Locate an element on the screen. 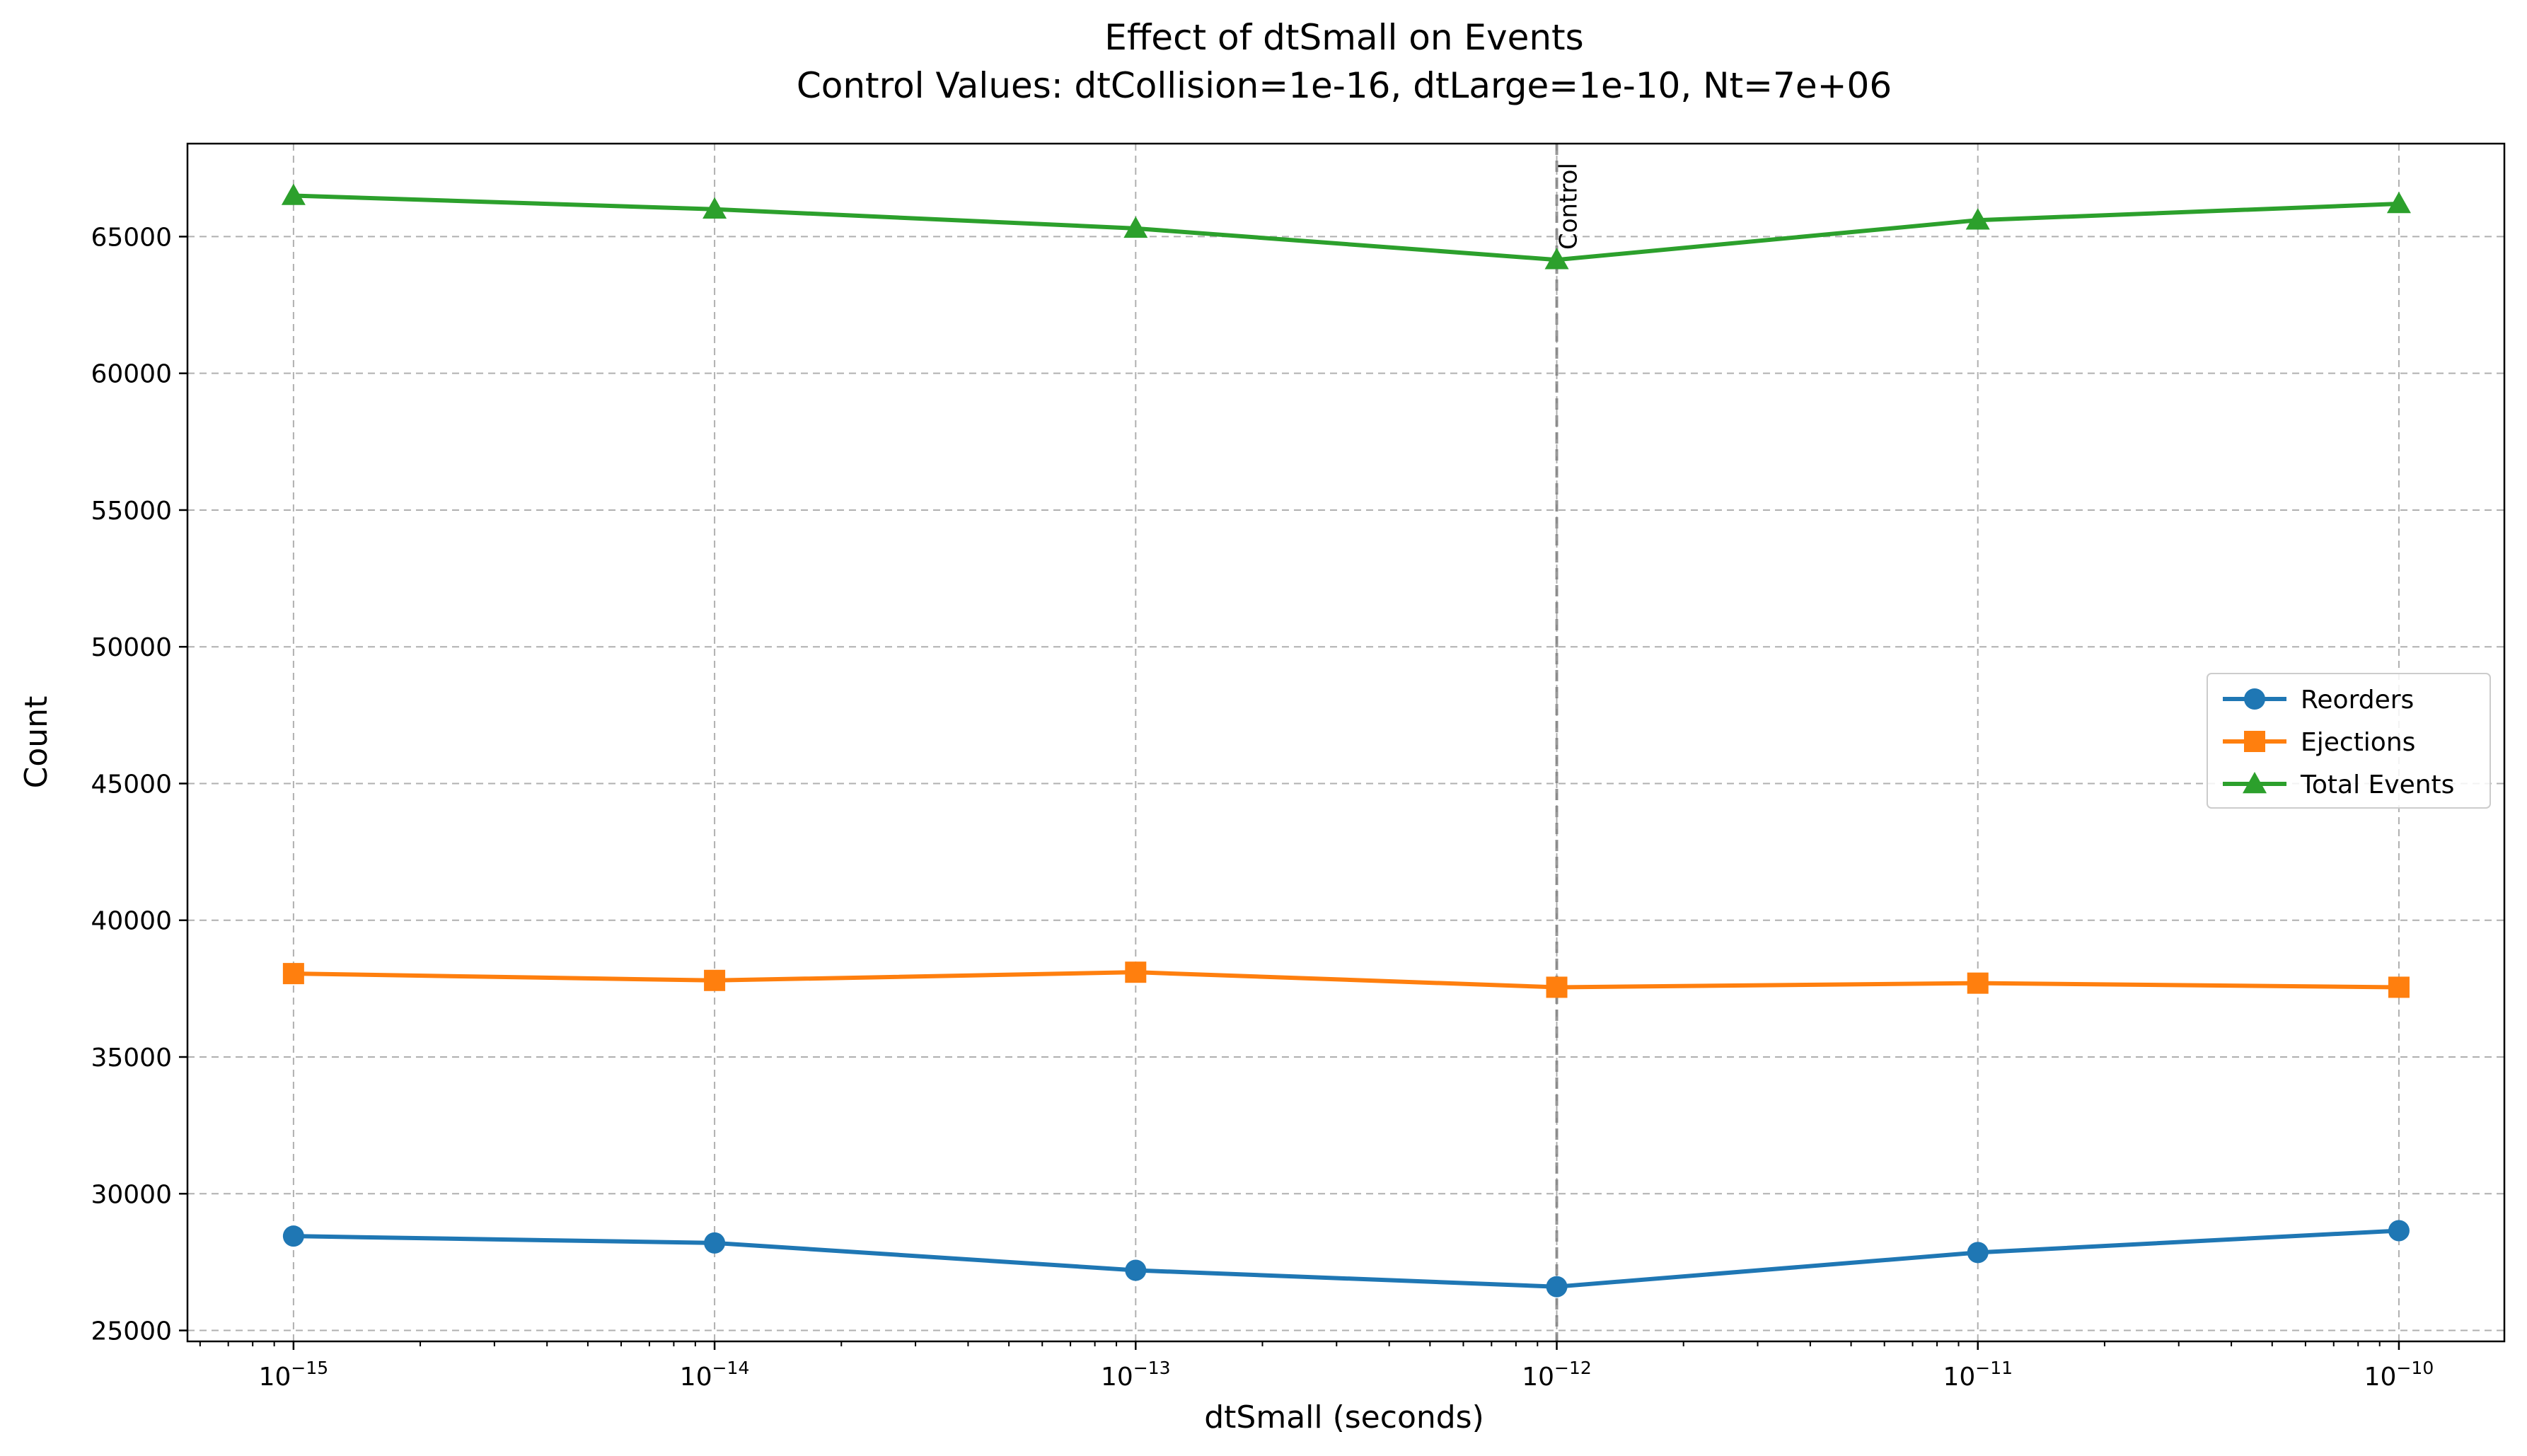 This screenshot has width=2527, height=1456. chart-title: Effect of dtSmall on Events is located at coordinates (1343, 37).